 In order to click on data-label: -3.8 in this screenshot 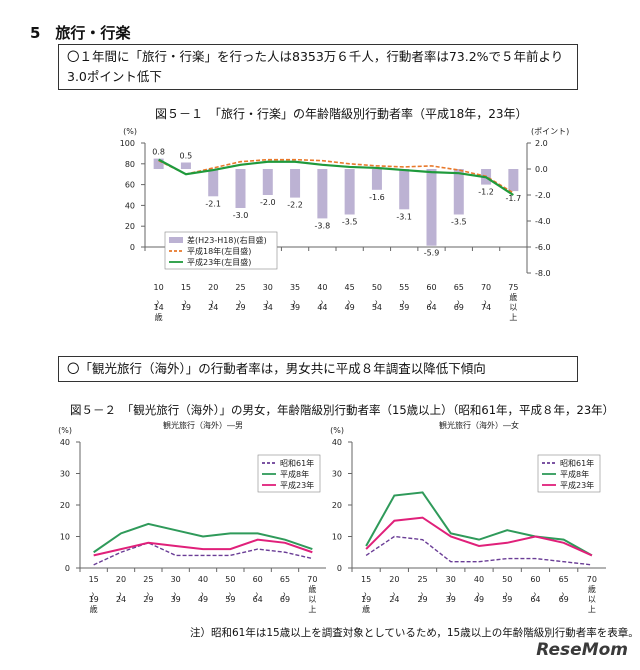, I will do `click(323, 225)`.